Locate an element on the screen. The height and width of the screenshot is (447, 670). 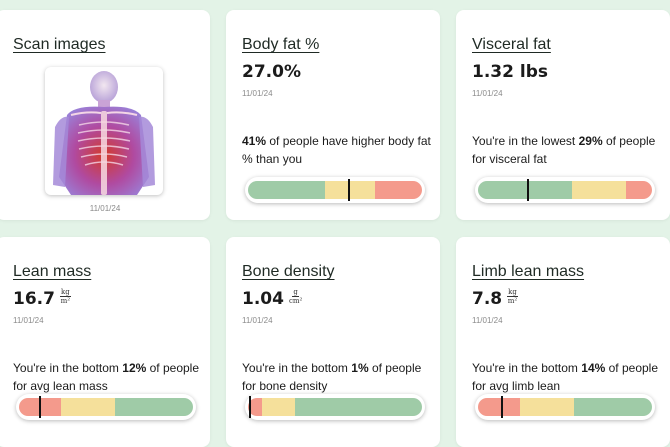
limb-lean-mass-unit: kg m² is located at coordinates (512, 296).